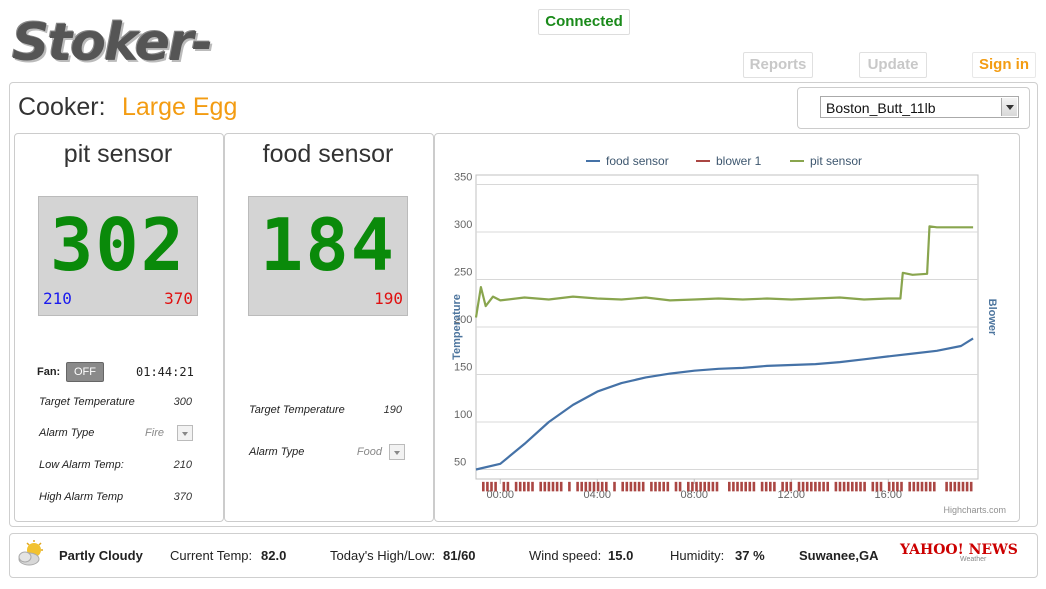  Describe the element at coordinates (697, 555) in the screenshot. I see `humidity-label: Humidity:` at that location.